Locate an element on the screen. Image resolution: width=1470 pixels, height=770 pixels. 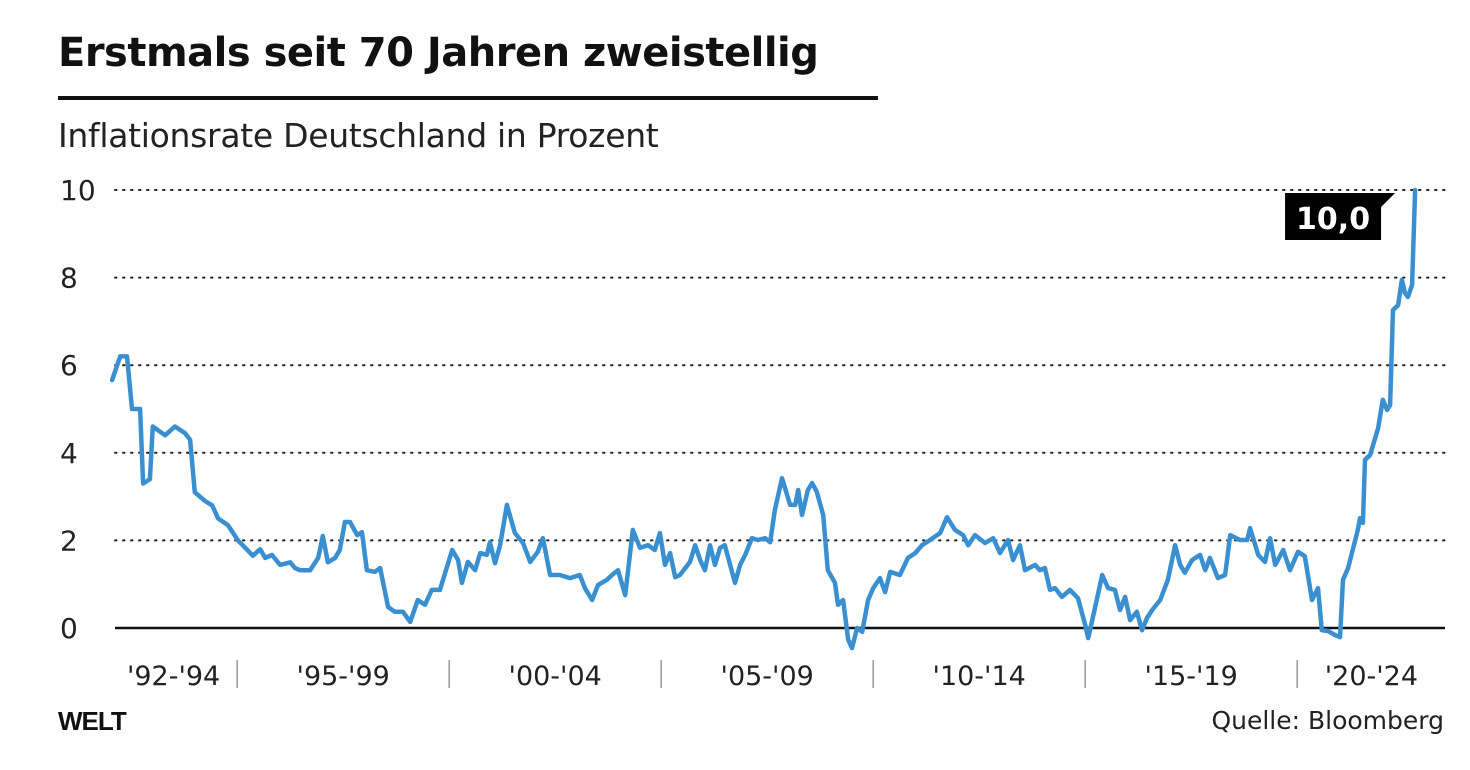
y-tick-label: 4 is located at coordinates (69, 453).